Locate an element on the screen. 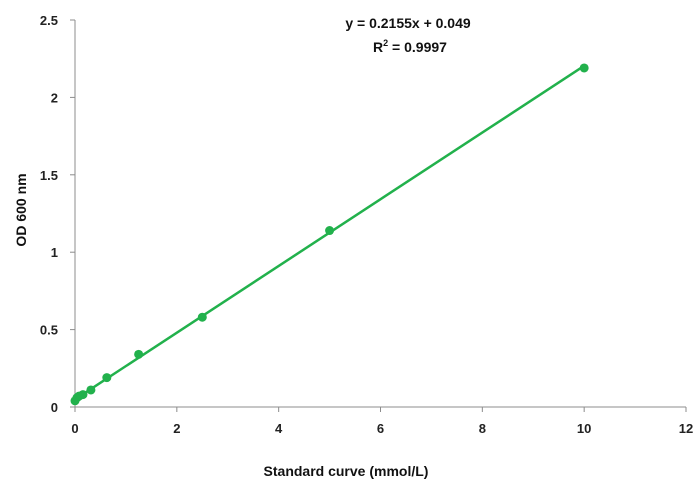 The image size is (696, 481). y-tick-label: 1 is located at coordinates (54, 252).